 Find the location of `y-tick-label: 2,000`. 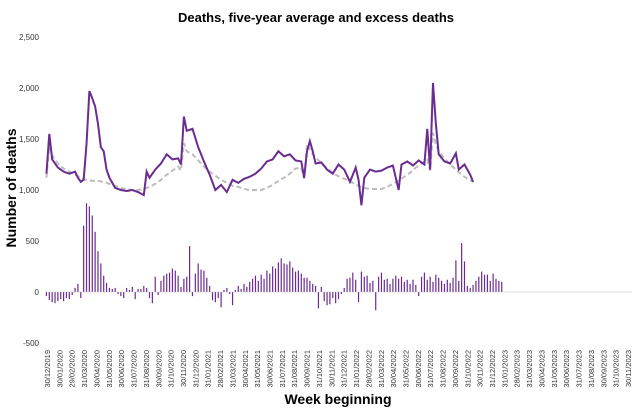

y-tick-label: 2,000 is located at coordinates (29, 88).